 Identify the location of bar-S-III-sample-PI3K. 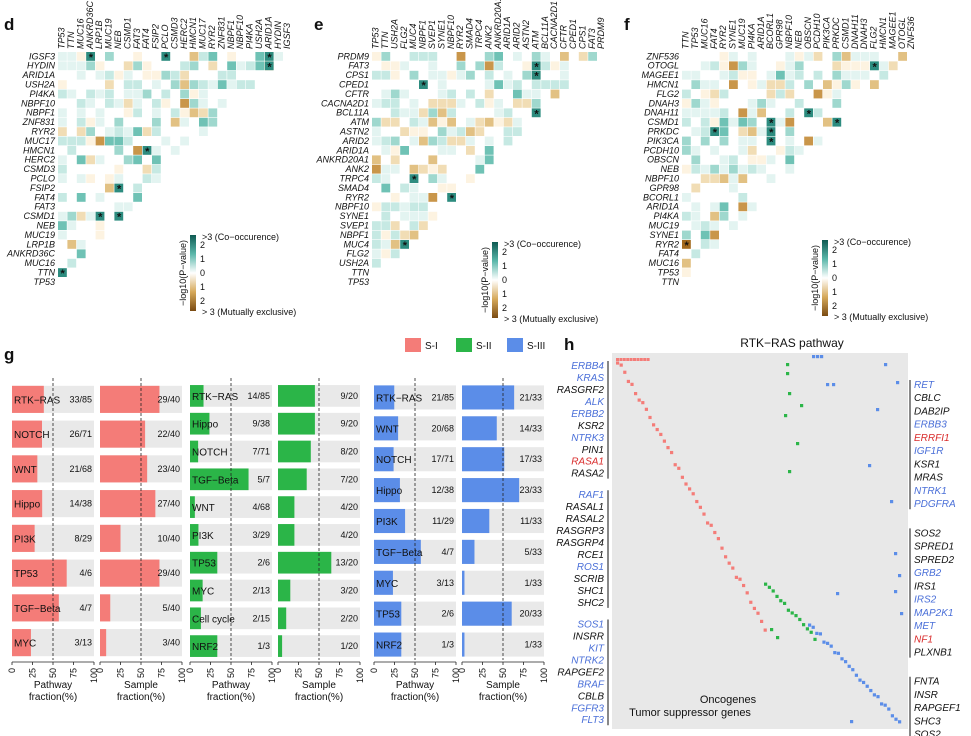
(476, 521).